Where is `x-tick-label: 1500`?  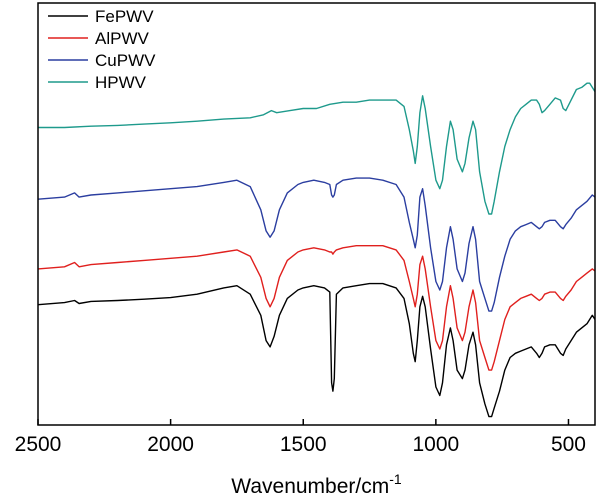
x-tick-label: 1500 is located at coordinates (303, 444).